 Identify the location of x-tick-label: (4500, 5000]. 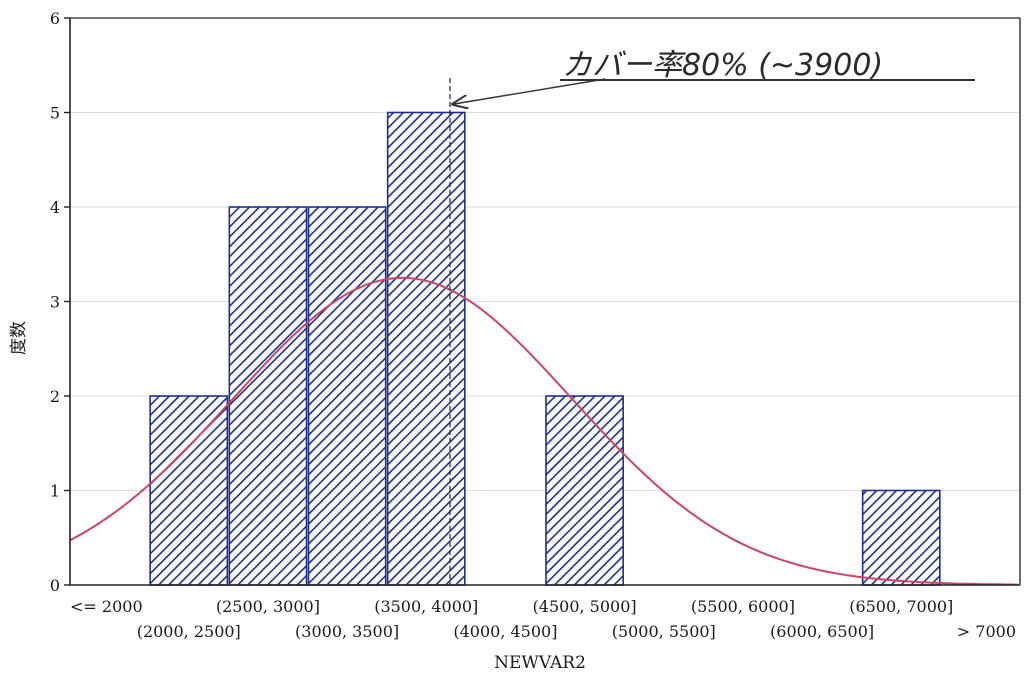
(585, 606).